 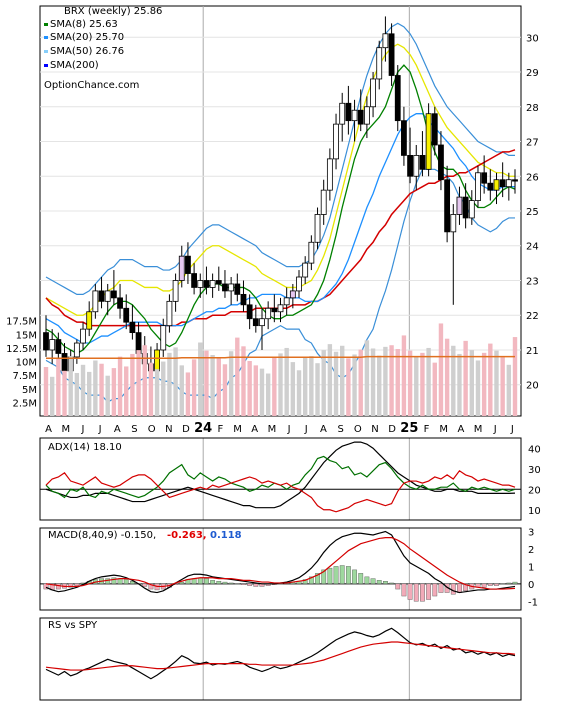 I want to click on price-tick-label: 26, so click(x=532, y=177).